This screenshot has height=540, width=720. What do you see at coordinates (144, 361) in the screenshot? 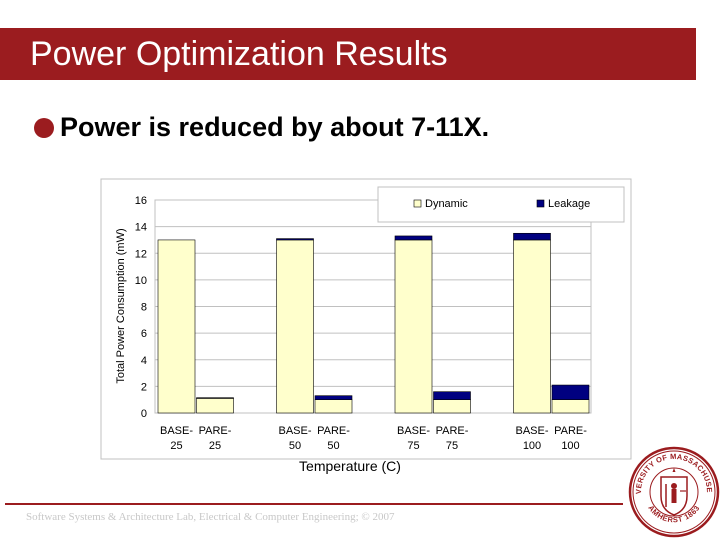
I see `y-tick-label: 4` at bounding box center [144, 361].